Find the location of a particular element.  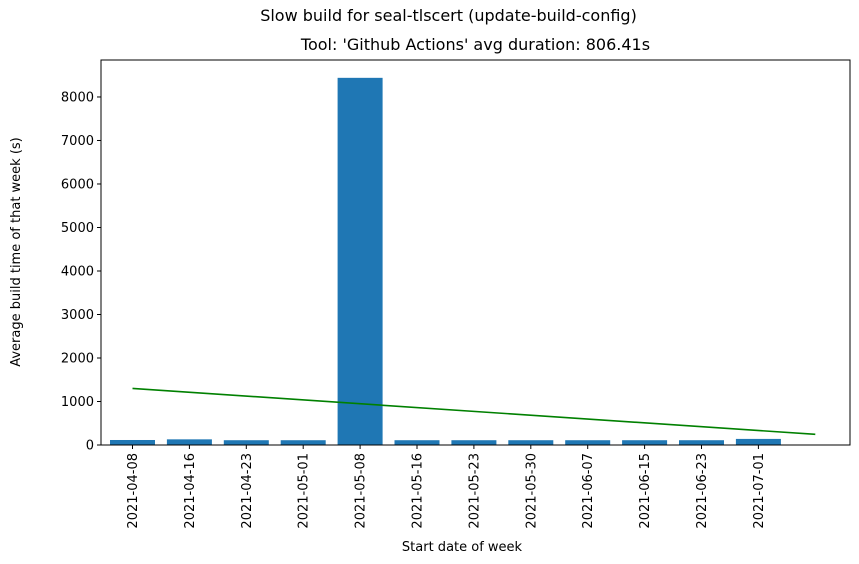

y-axis-label: Average build time of that week (s) is located at coordinates (16, 252).